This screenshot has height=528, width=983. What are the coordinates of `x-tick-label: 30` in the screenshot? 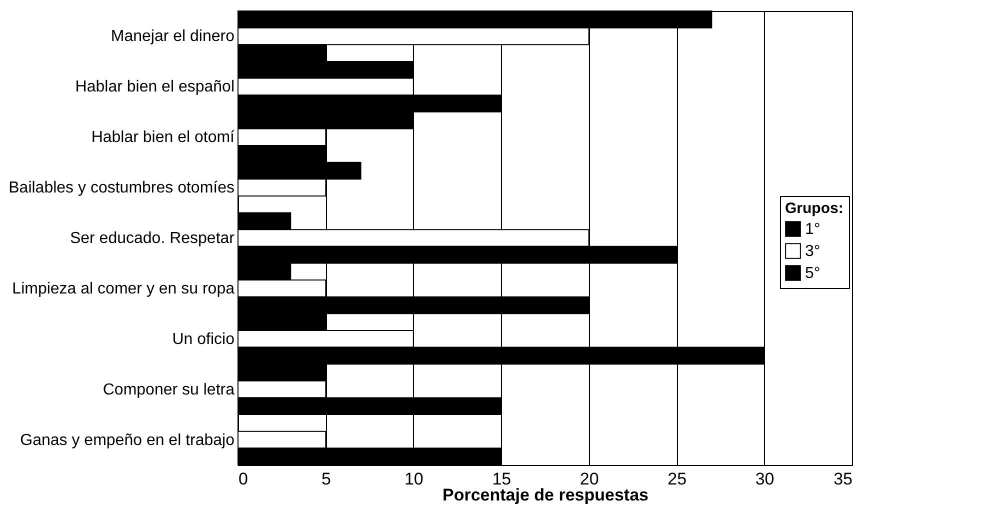 It's located at (764, 479).